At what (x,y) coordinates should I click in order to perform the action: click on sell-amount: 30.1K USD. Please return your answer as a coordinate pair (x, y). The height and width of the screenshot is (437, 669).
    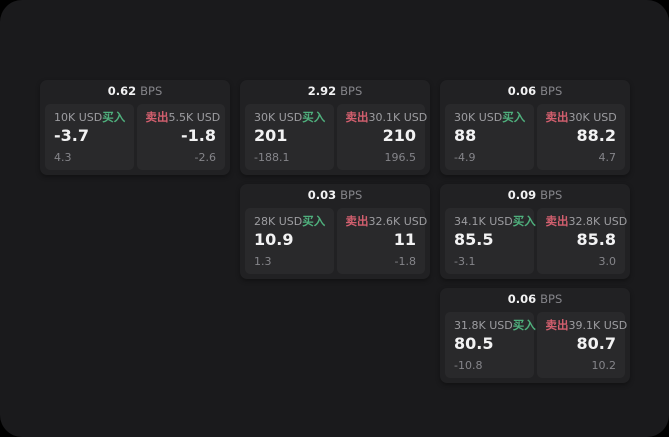
    Looking at the image, I should click on (398, 117).